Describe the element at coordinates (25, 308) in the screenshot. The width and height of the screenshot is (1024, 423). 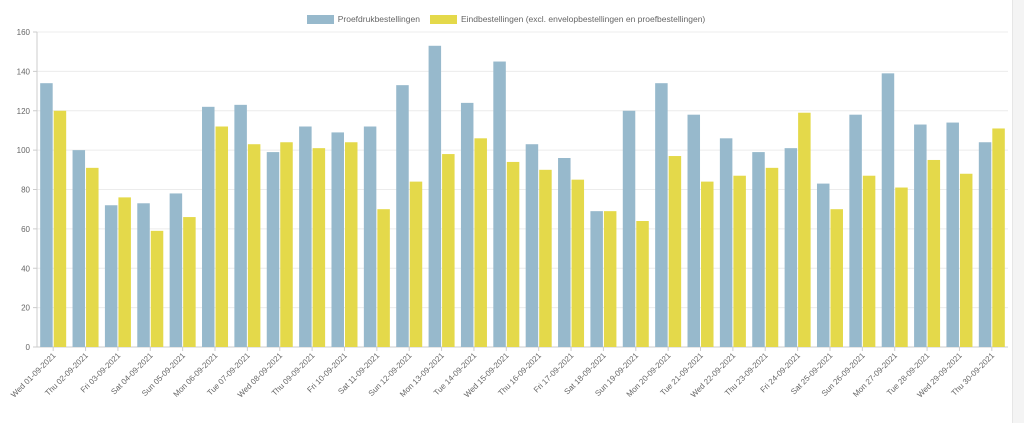
I see `y-tick-label: 20` at that location.